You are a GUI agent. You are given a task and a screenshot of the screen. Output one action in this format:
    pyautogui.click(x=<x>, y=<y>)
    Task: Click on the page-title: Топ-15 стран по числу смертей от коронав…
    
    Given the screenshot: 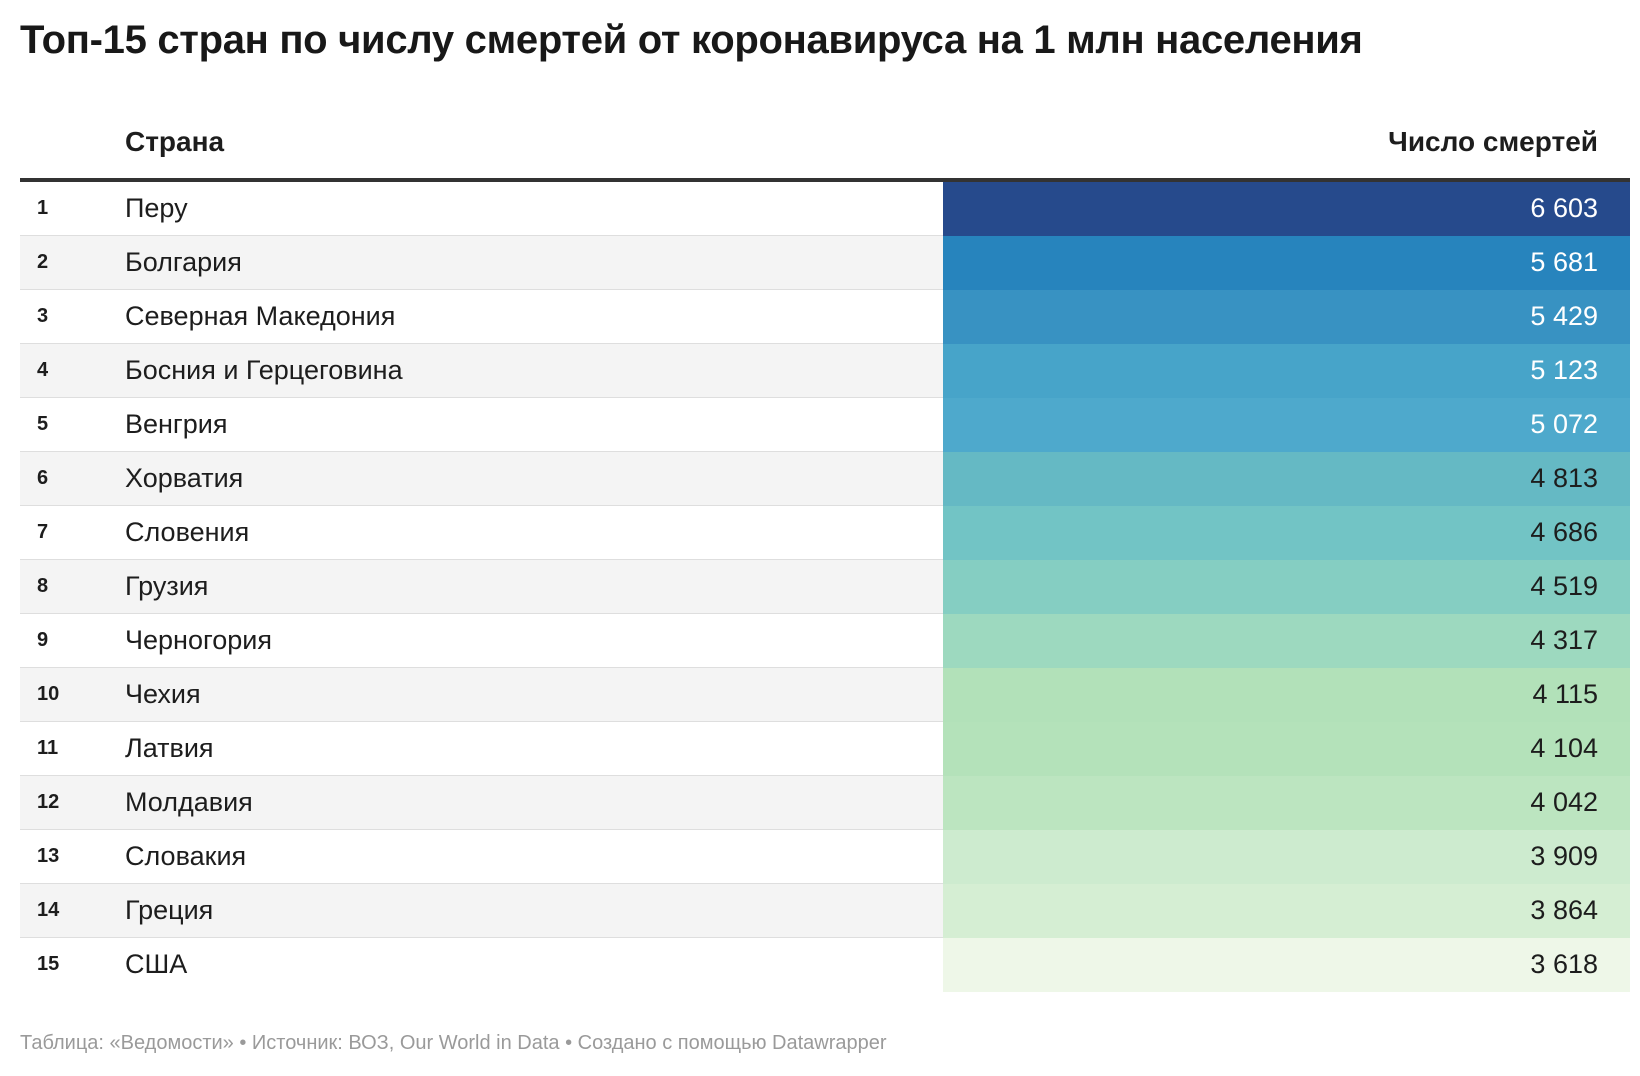 What is the action you would take?
    pyautogui.click(x=691, y=40)
    